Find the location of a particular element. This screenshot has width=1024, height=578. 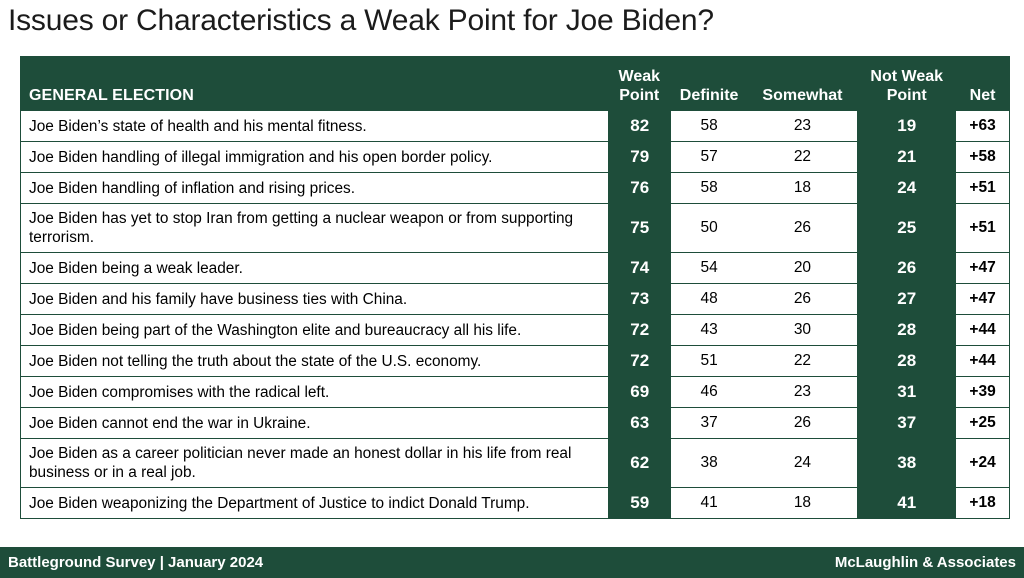

not-weak-point-value: 21 is located at coordinates (907, 157).